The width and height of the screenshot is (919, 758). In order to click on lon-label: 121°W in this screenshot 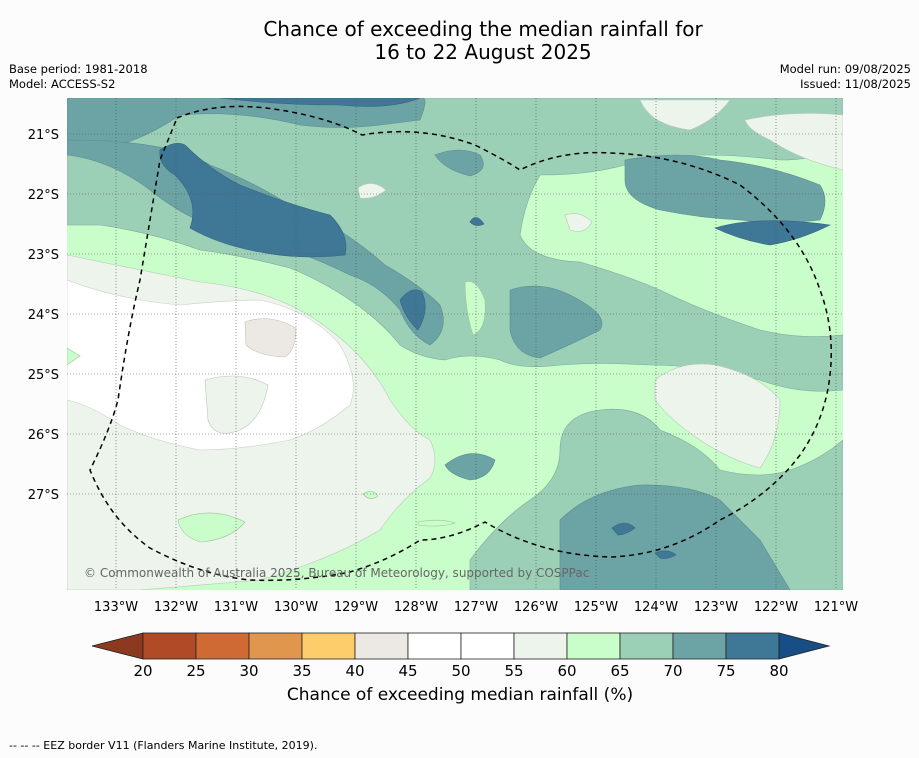, I will do `click(836, 607)`.